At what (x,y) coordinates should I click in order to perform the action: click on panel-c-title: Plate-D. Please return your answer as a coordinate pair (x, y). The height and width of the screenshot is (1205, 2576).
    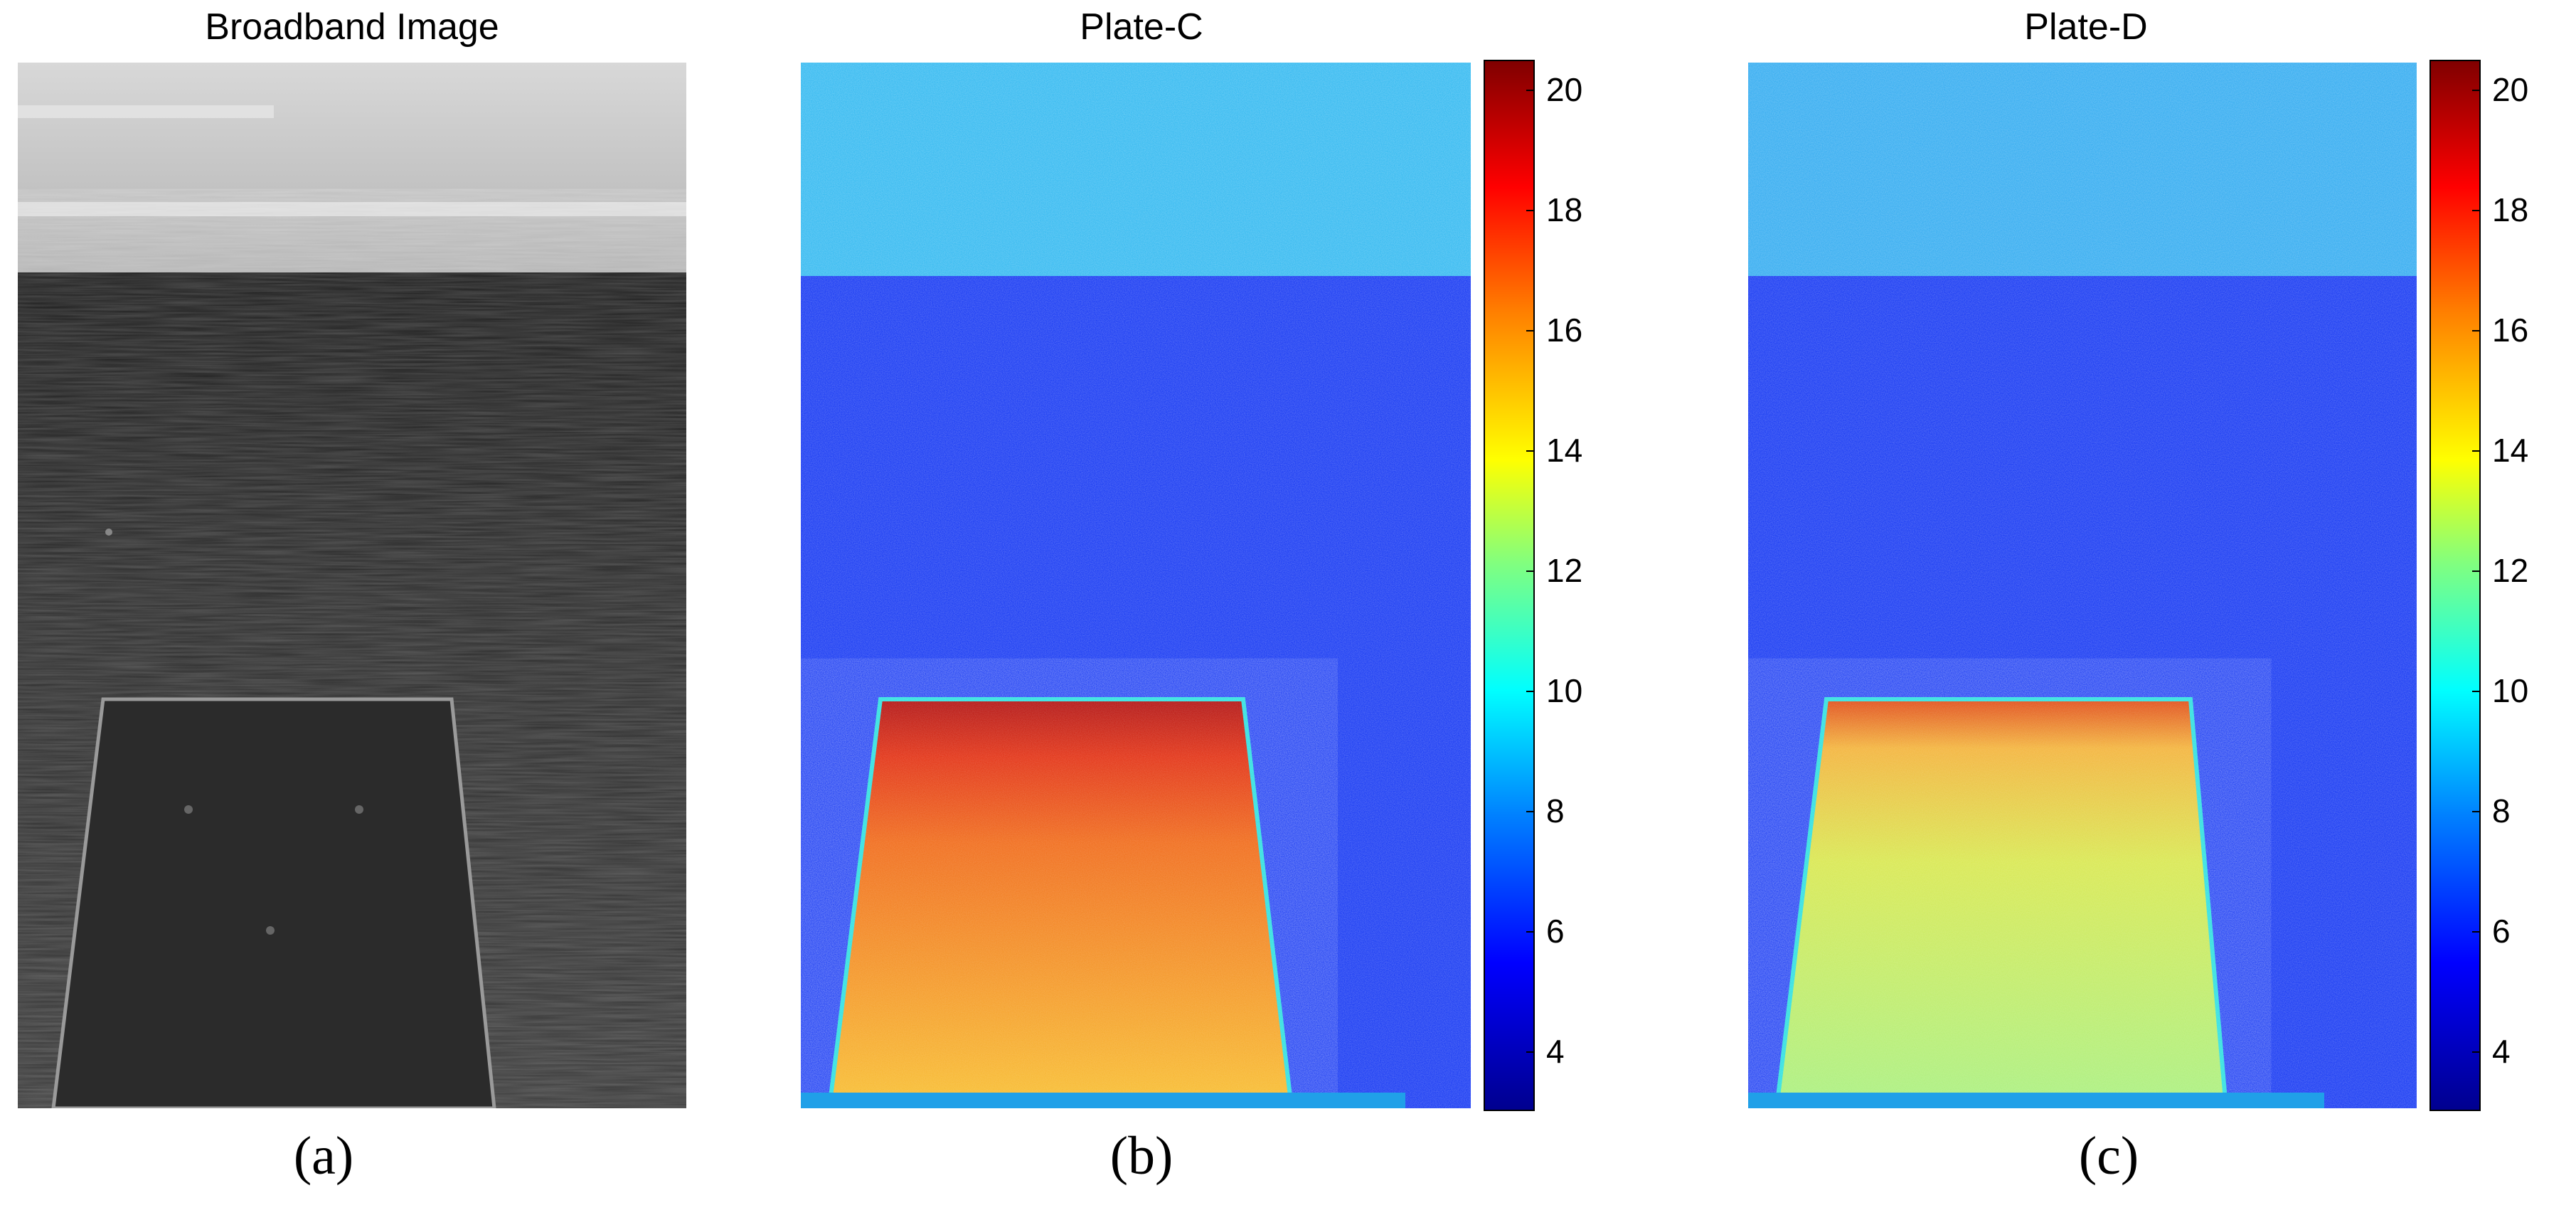
    Looking at the image, I should click on (2086, 27).